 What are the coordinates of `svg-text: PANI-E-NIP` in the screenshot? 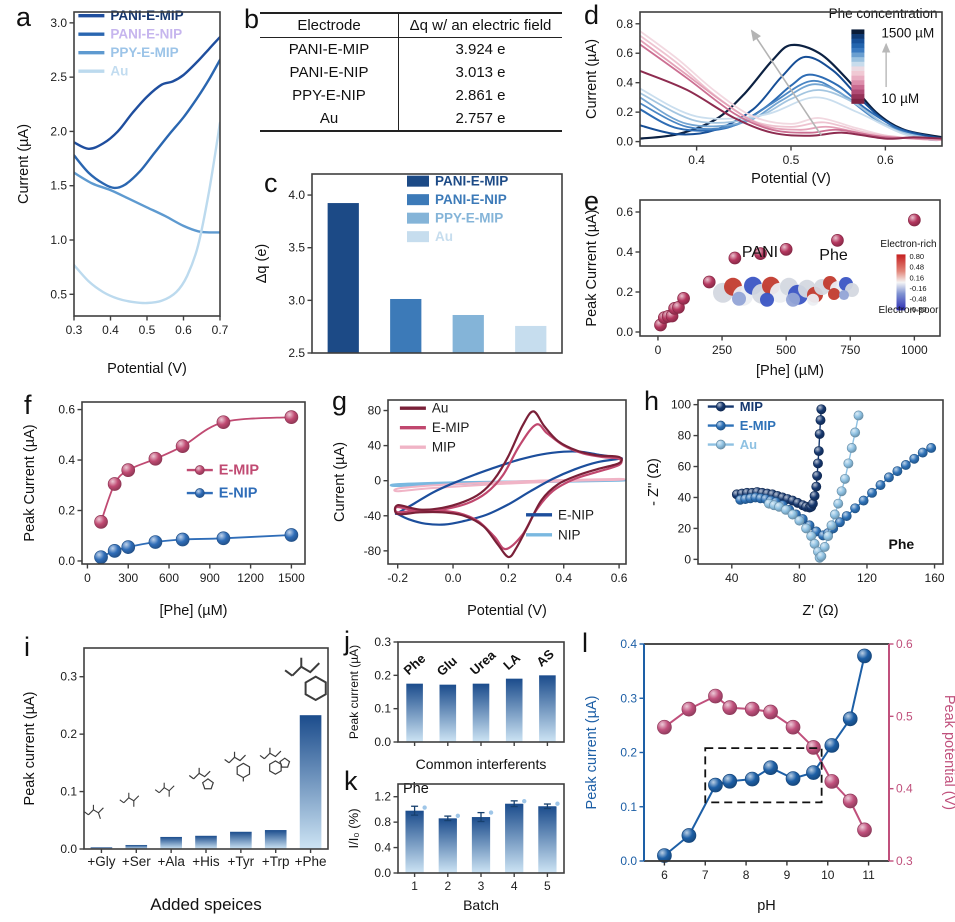 It's located at (146, 34).